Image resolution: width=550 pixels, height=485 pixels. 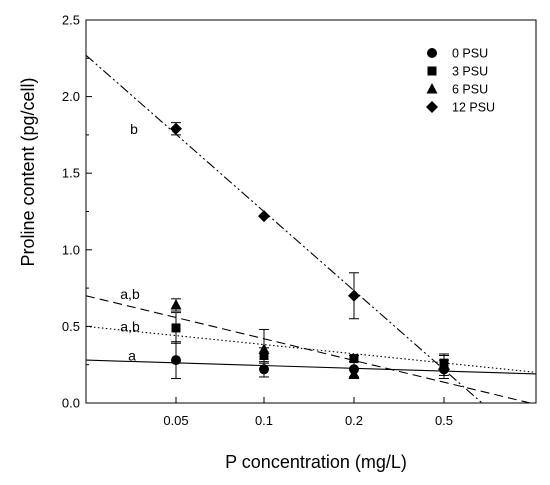 I want to click on y-tick-label: 1.5, so click(x=71, y=173).